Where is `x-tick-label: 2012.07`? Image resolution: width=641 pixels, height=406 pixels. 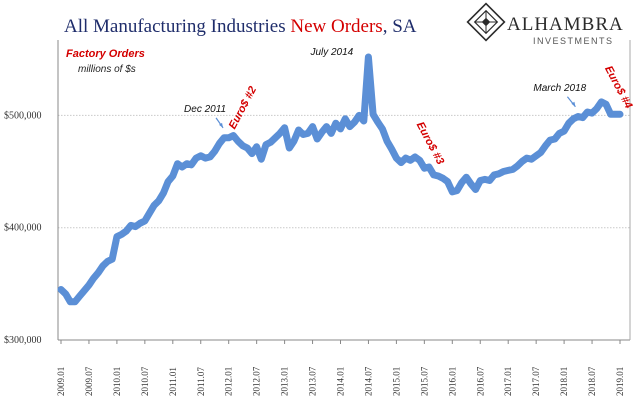
x-tick-label: 2012.07 is located at coordinates (257, 381).